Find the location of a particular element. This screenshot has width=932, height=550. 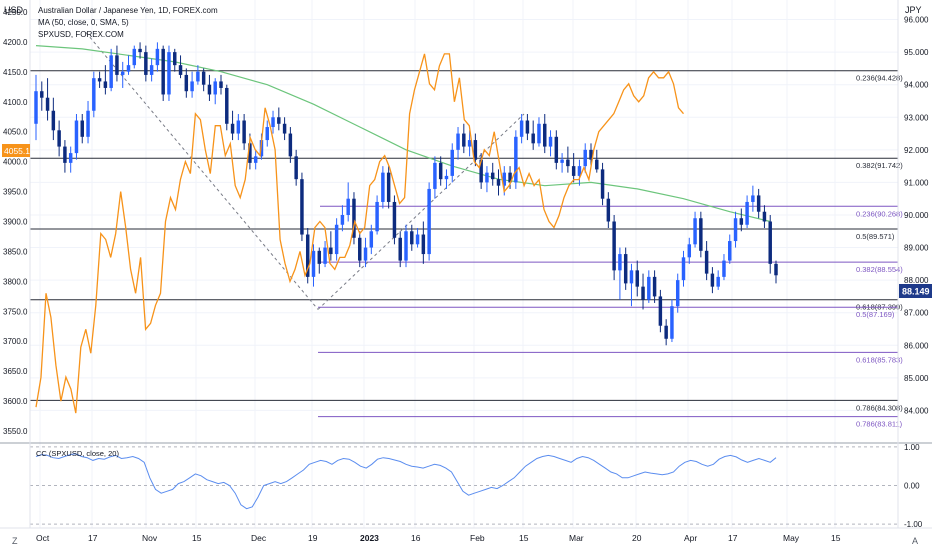

left-axis-tick-label: 4050.0 is located at coordinates (15, 132).